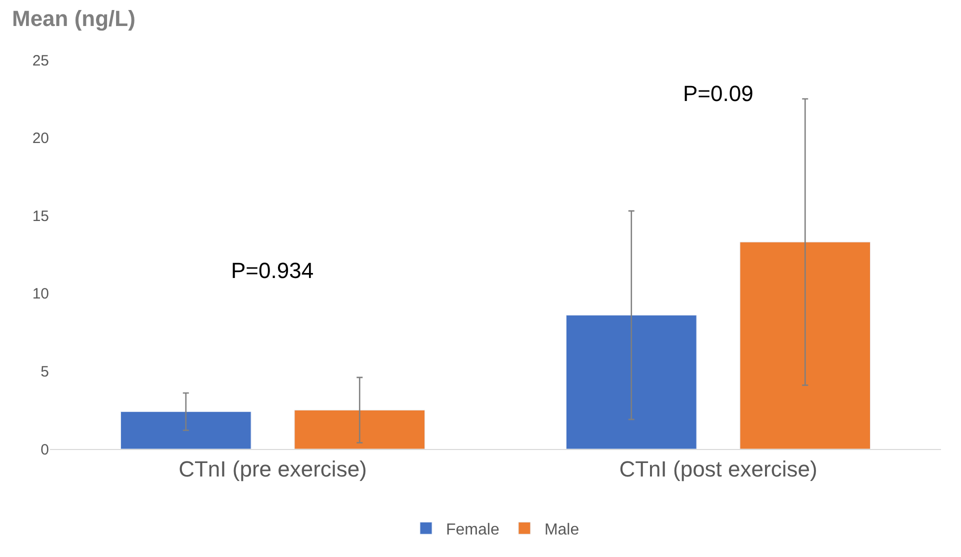  Describe the element at coordinates (272, 469) in the screenshot. I see `x-tick-label: CTnI (pre exercise)` at that location.